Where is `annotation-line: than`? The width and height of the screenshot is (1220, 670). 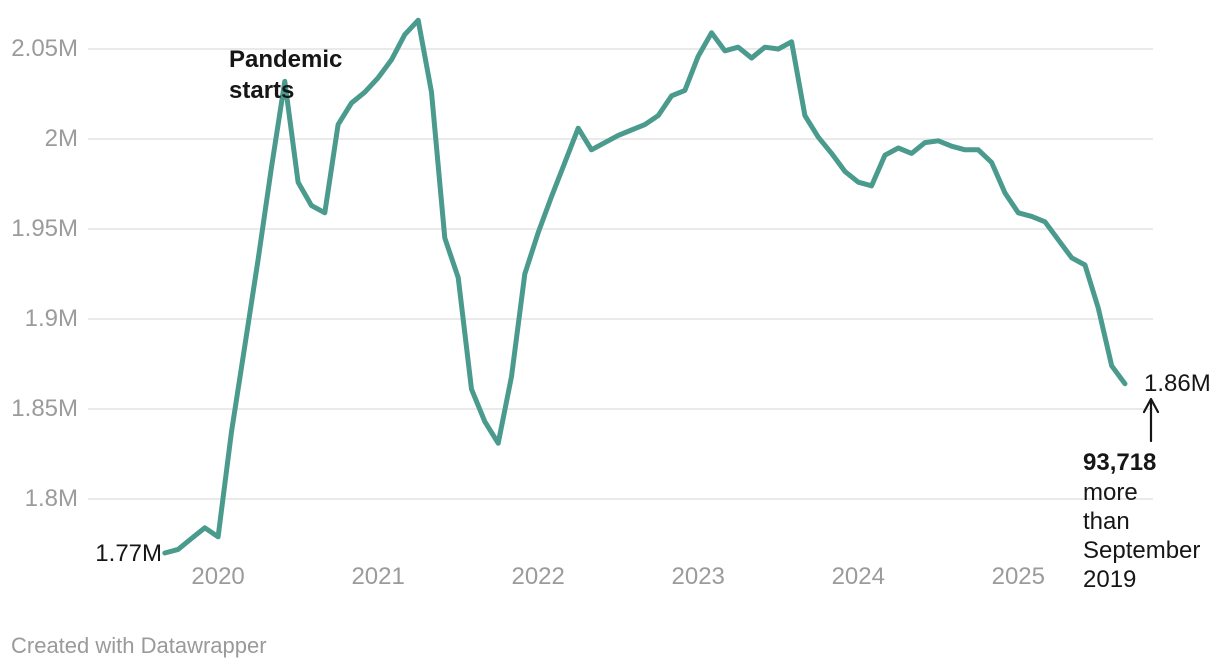
annotation-line: than is located at coordinates (1106, 521).